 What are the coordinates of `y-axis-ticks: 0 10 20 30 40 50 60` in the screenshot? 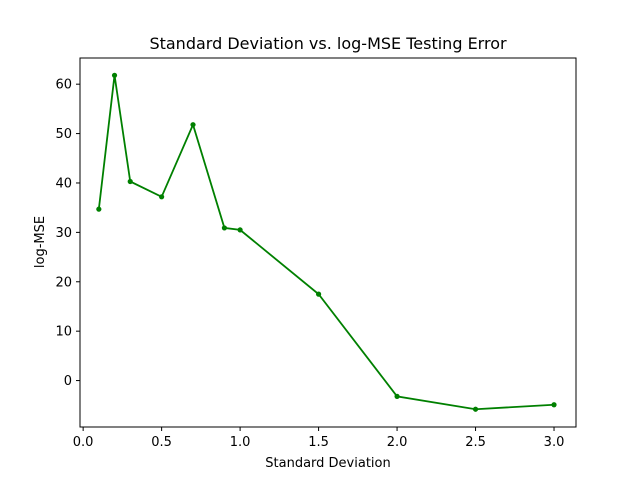 It's located at (67, 233).